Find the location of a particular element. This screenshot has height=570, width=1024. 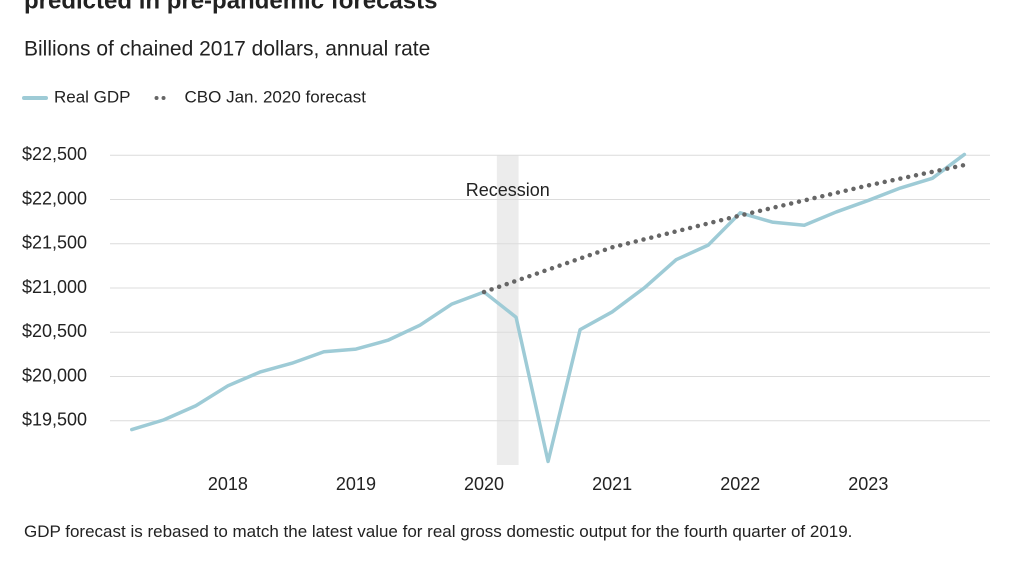

y-tick-label: $20,000 is located at coordinates (54, 375).